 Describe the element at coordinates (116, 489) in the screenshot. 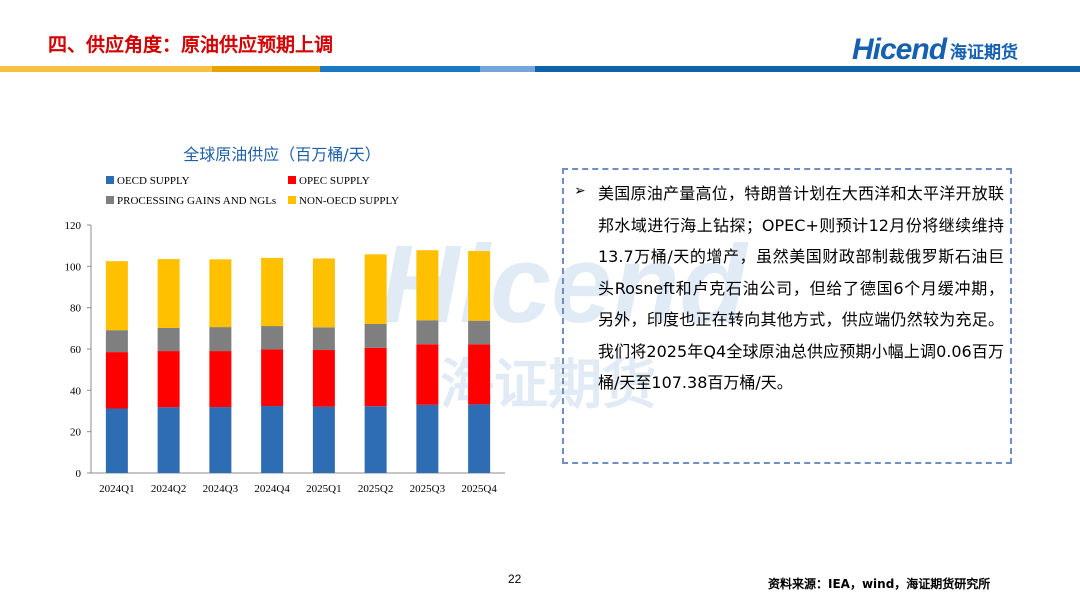

I see `x-tick-label: 2024Q1` at that location.